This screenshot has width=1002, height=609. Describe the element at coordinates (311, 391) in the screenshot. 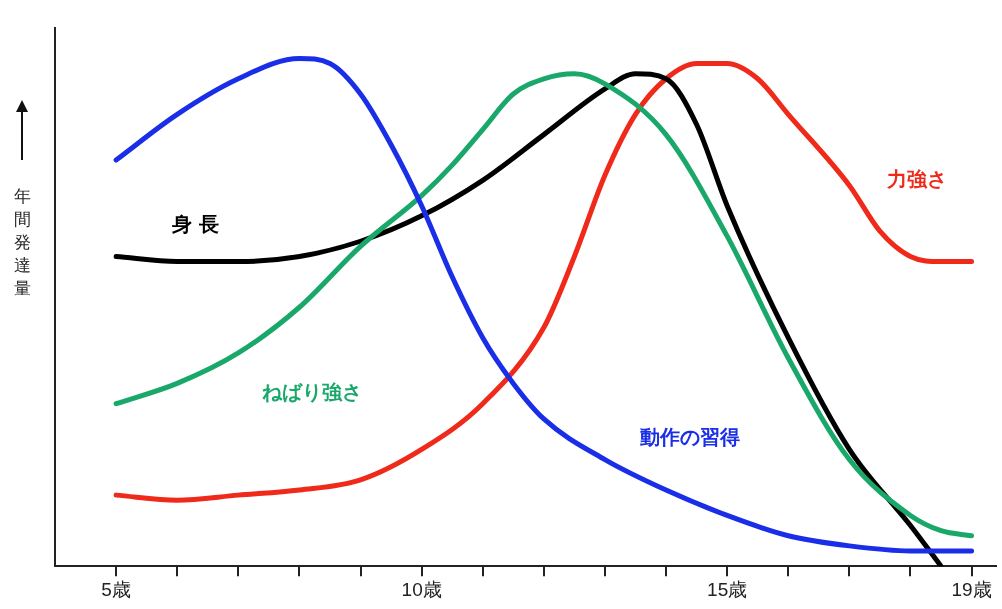

I see `series-label: ねばり強さ` at that location.